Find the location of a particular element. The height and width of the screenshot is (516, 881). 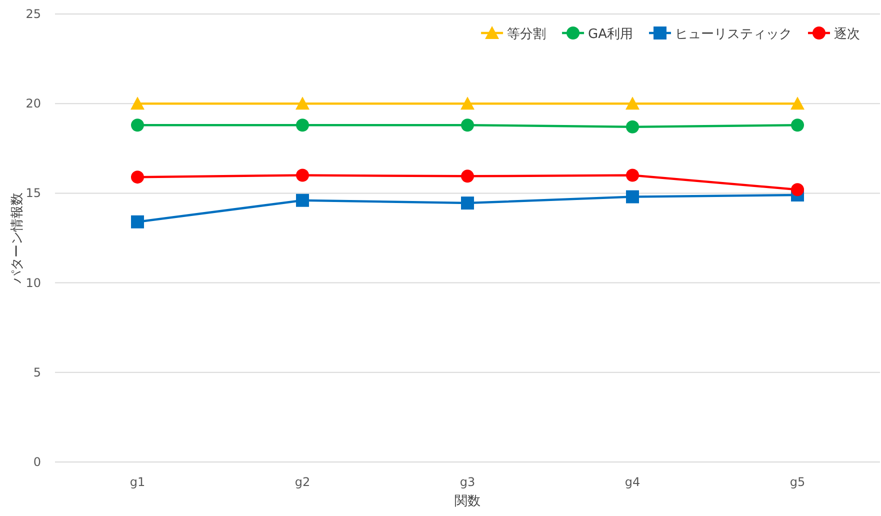

legend-label: 逐次 is located at coordinates (847, 34).